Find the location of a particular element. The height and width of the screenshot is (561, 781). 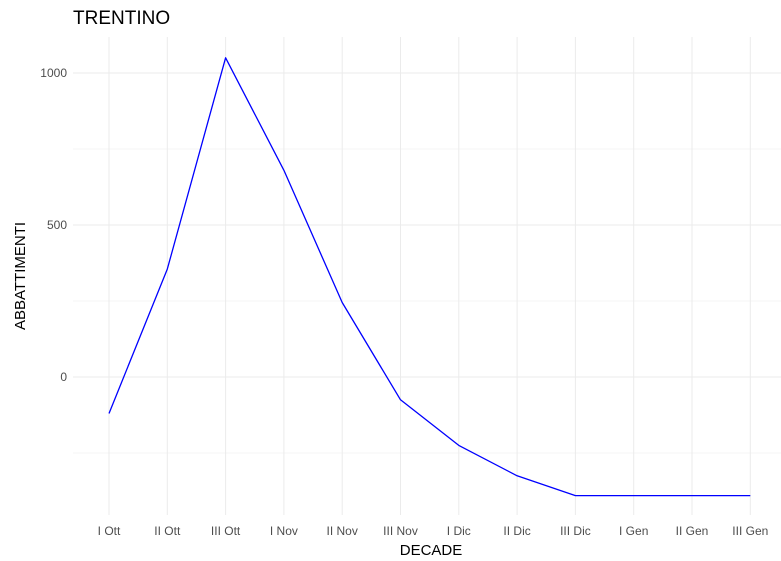

y-tick-label: 500 is located at coordinates (57, 225).